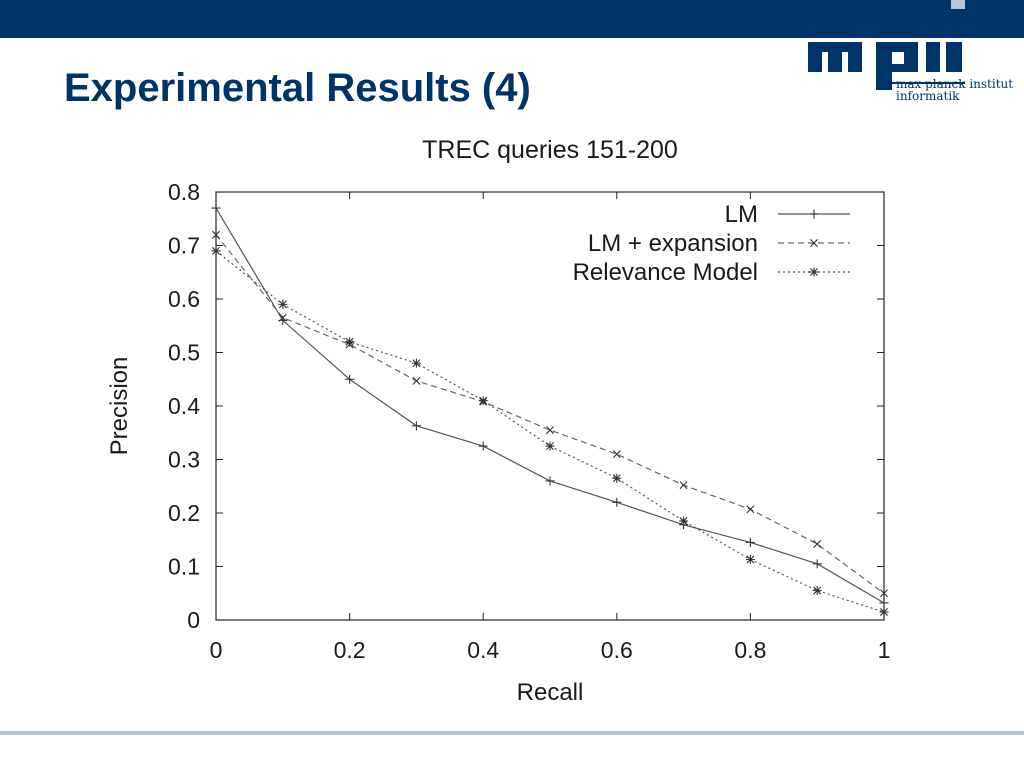  Describe the element at coordinates (119, 406) in the screenshot. I see `y-axis-label: Precision` at that location.